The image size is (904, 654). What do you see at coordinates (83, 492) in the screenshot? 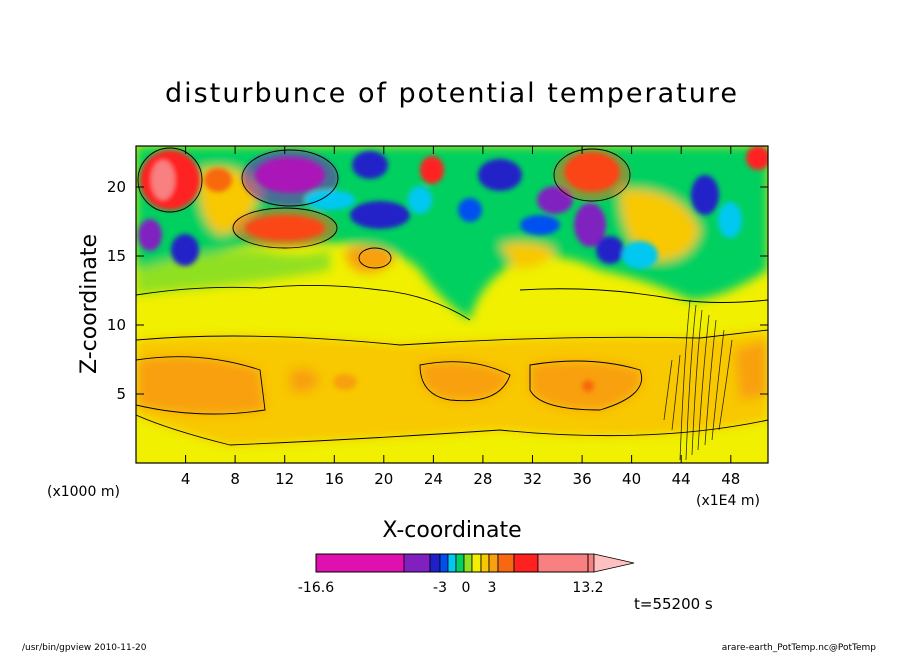
I see `x-unit-left: (x1000 m)` at bounding box center [83, 492].